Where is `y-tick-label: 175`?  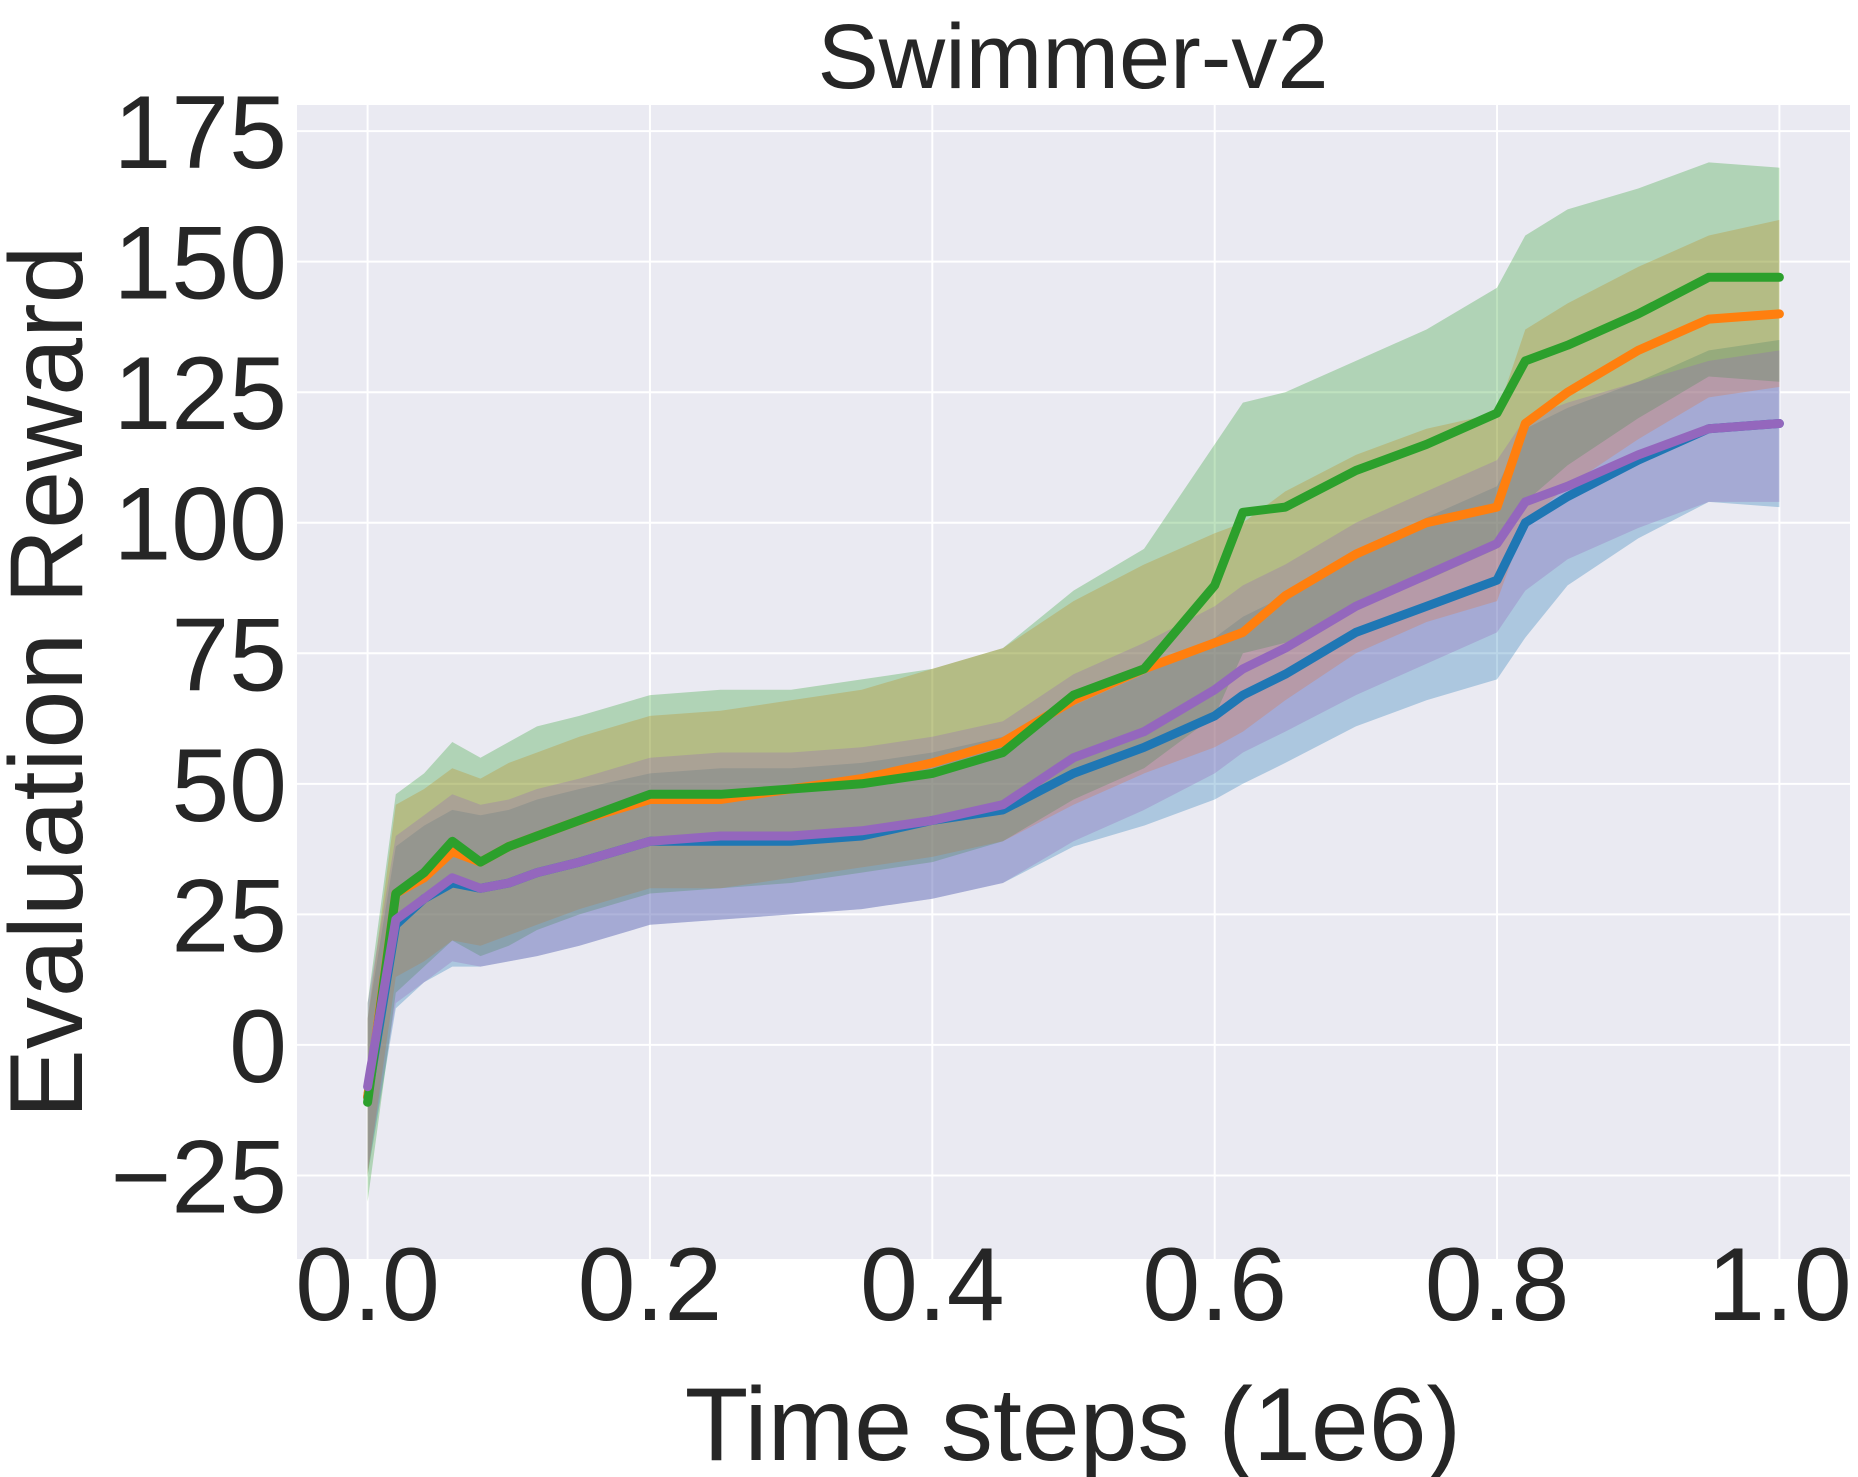
y-tick-label: 175 is located at coordinates (200, 133).